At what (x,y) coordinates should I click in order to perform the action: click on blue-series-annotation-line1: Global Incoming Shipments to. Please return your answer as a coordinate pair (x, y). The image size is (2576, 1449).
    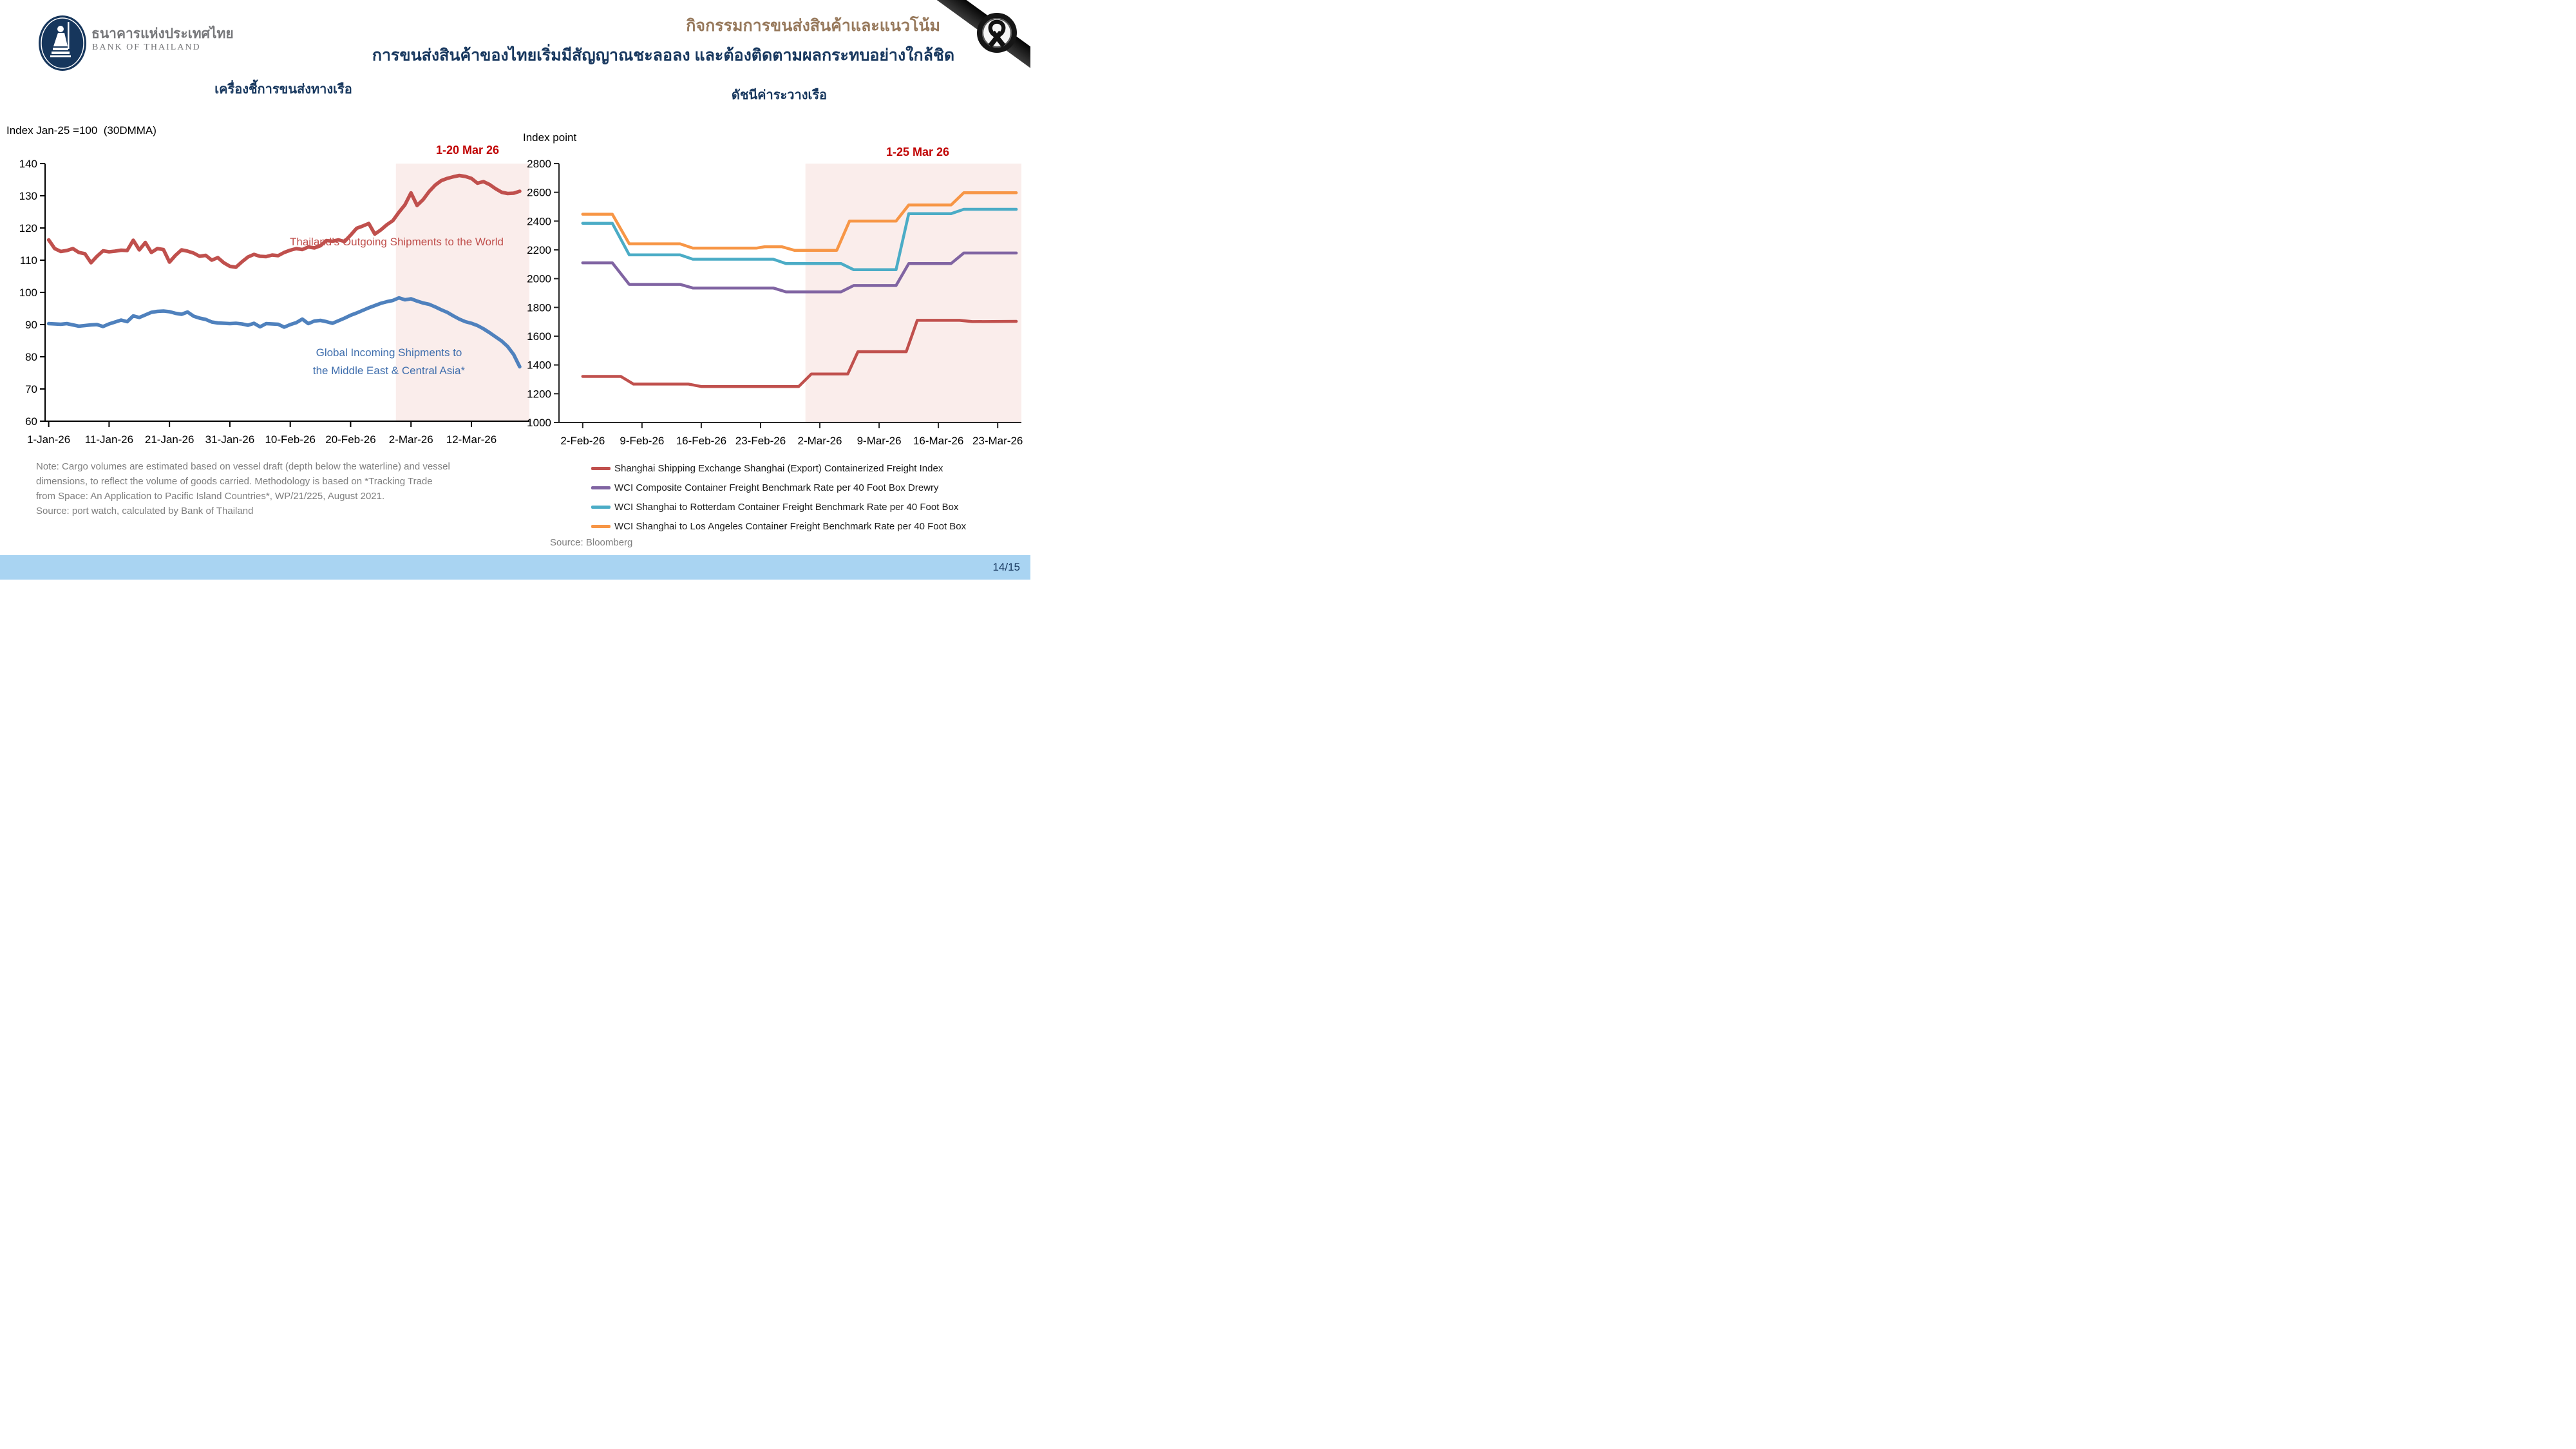
    Looking at the image, I should click on (389, 352).